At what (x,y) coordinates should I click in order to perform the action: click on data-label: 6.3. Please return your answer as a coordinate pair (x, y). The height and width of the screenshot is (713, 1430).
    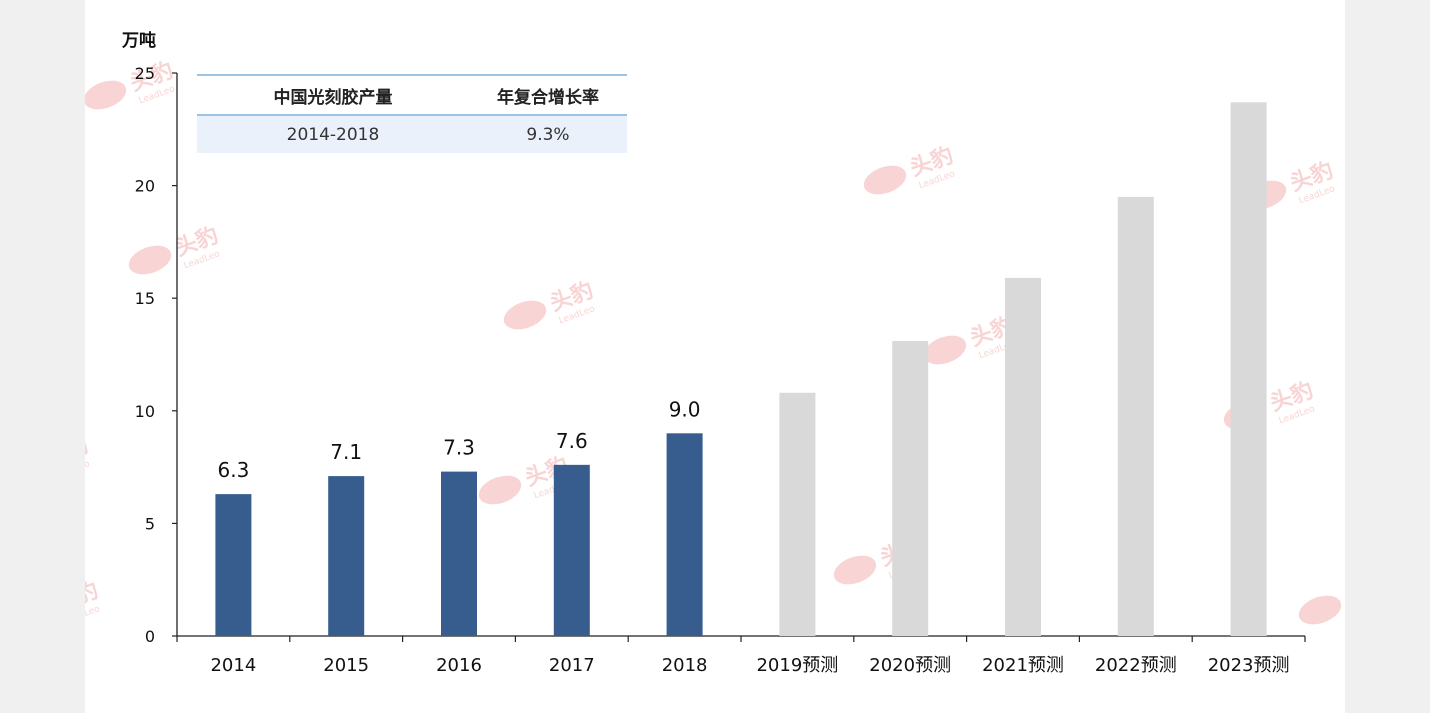
    Looking at the image, I should click on (233, 470).